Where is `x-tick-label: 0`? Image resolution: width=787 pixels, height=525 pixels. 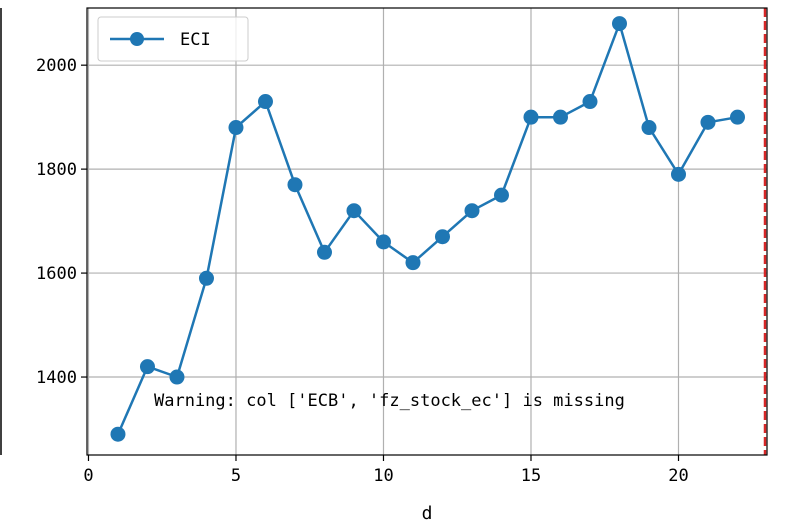
x-tick-label: 0 is located at coordinates (88, 476).